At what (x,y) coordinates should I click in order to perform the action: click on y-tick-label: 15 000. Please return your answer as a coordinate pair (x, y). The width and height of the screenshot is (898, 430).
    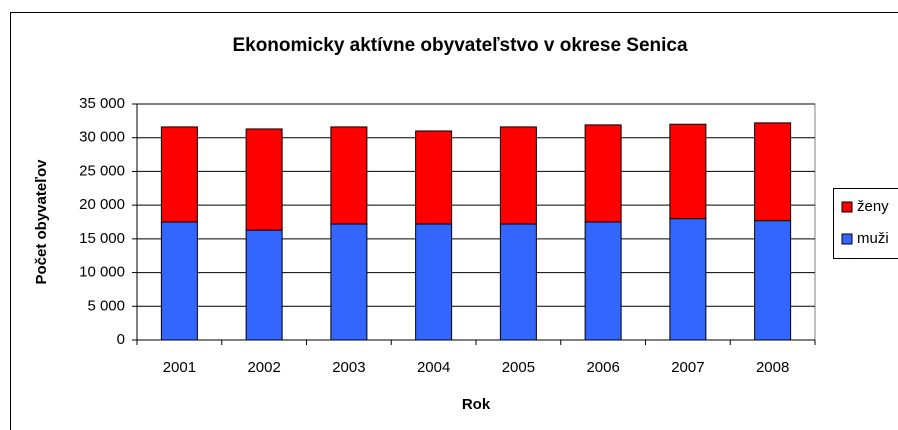
    Looking at the image, I should click on (102, 238).